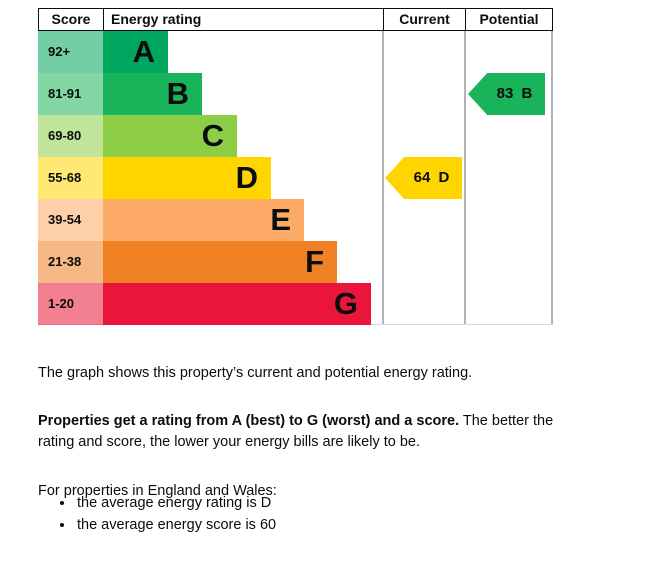  What do you see at coordinates (187, 178) in the screenshot?
I see `rating-band-d: D` at bounding box center [187, 178].